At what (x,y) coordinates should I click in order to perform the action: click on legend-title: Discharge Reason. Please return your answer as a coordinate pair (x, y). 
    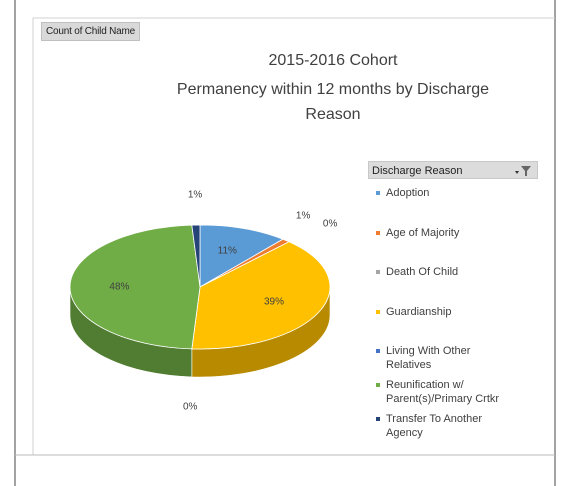
    Looking at the image, I should click on (453, 170).